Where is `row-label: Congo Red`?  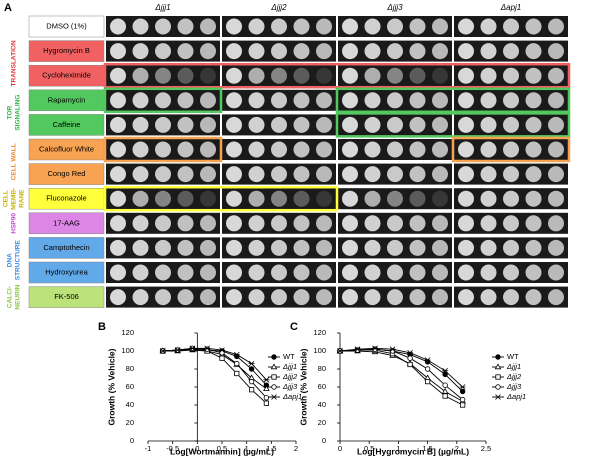 row-label: Congo Red is located at coordinates (67, 173).